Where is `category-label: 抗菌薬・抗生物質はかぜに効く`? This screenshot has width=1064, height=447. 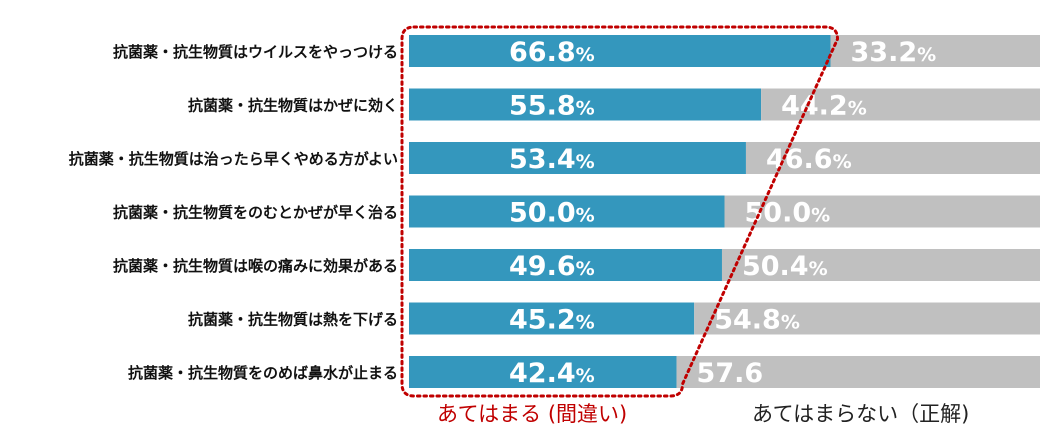
category-label: 抗菌薬・抗生物質はかぜに効く is located at coordinates (293, 106).